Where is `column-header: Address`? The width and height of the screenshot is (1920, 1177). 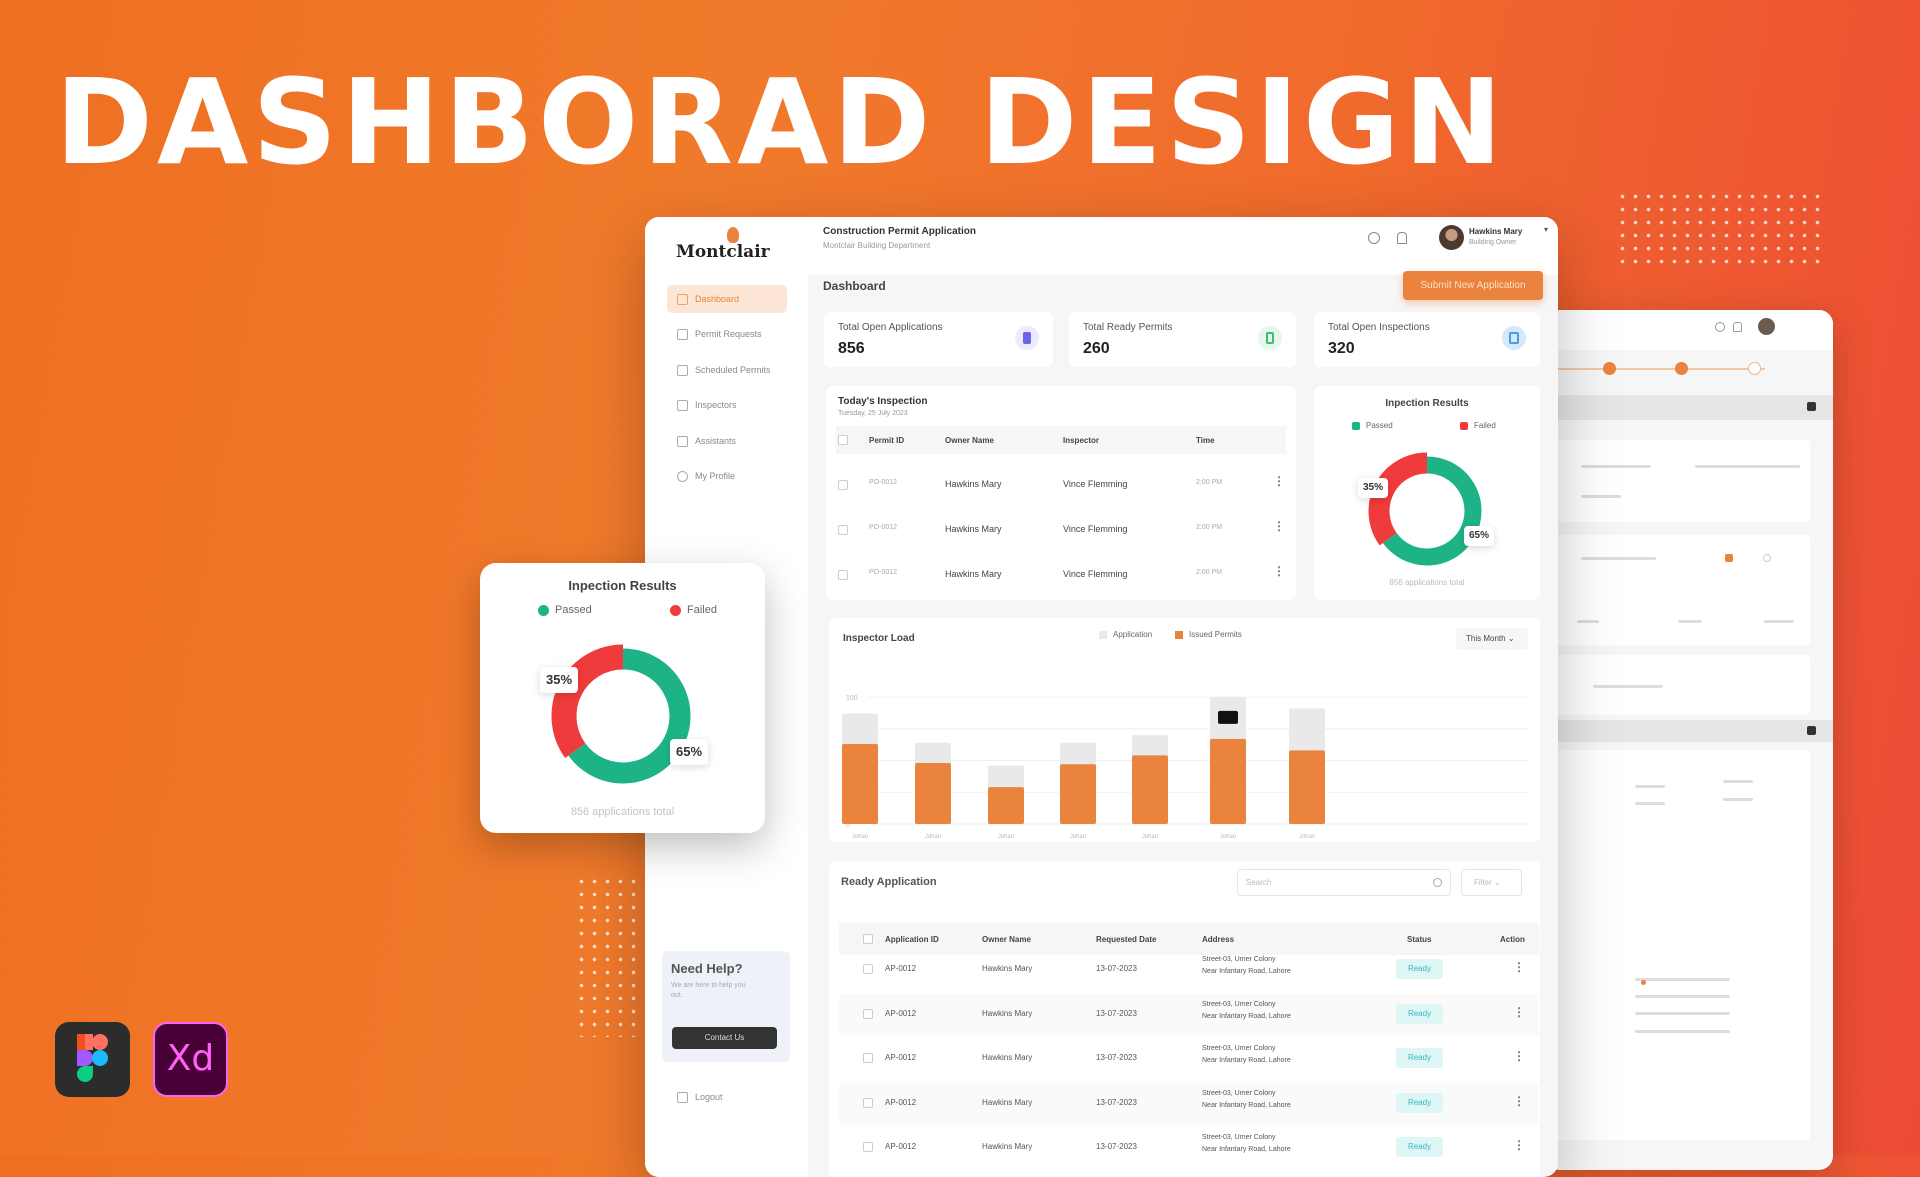 column-header: Address is located at coordinates (1218, 939).